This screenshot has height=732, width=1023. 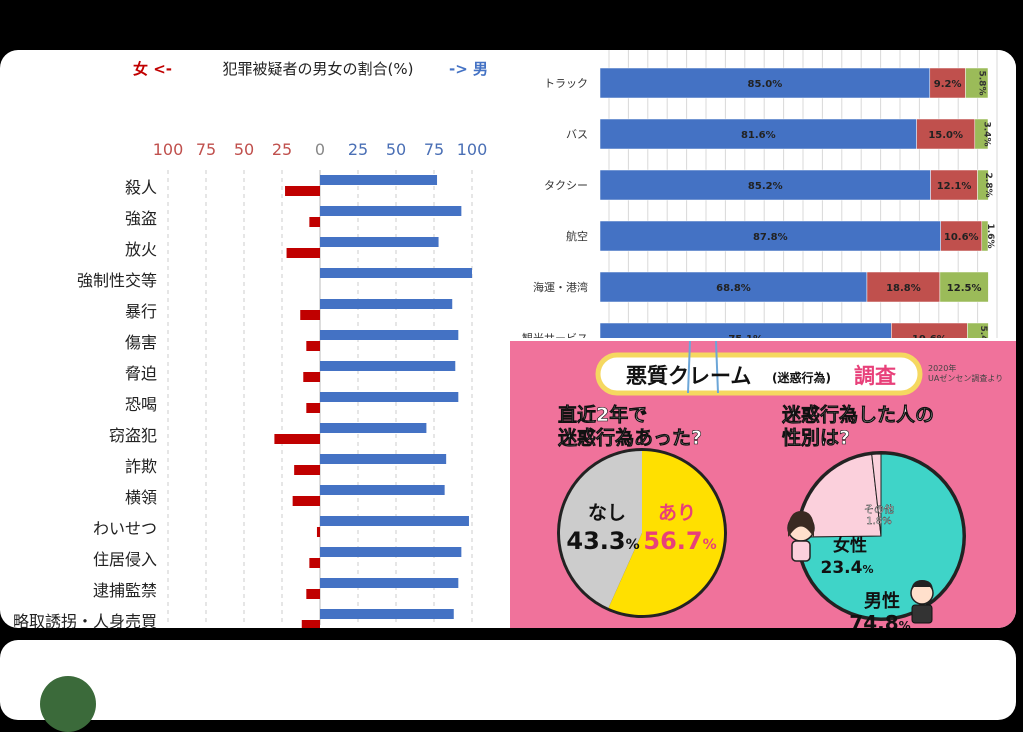 I want to click on category-label: 放火, so click(x=141, y=249).